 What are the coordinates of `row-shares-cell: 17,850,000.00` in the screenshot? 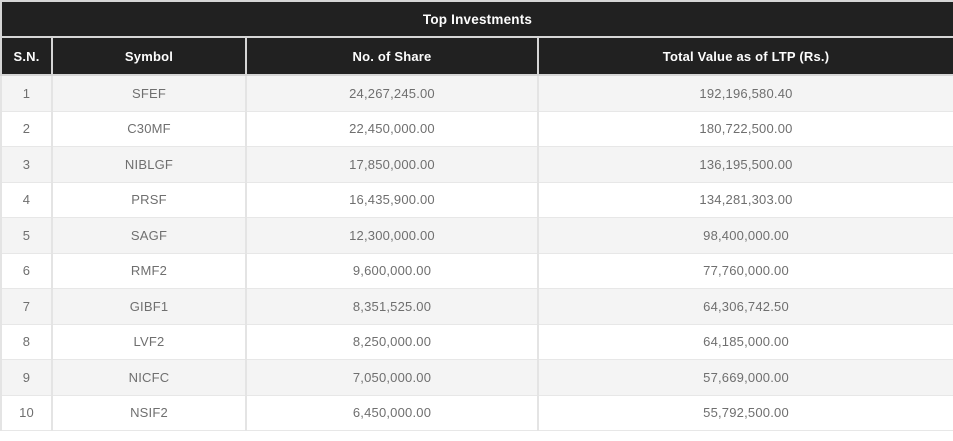 It's located at (392, 164).